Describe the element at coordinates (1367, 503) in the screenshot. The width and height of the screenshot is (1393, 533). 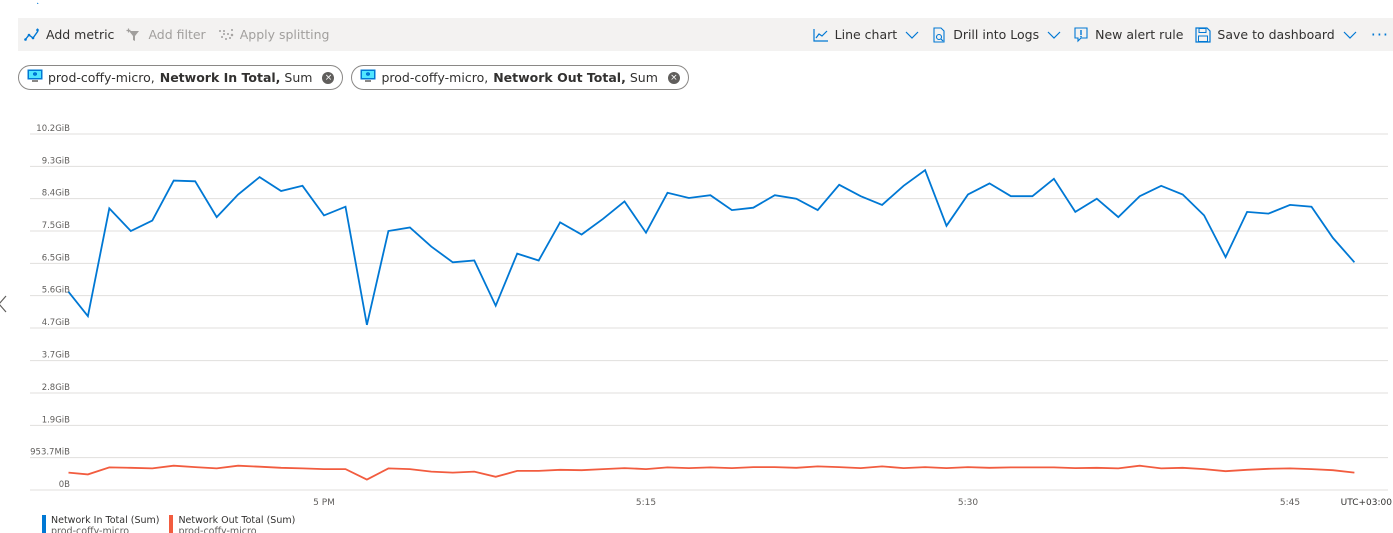
I see `timezone-label: UTC+03:00` at that location.